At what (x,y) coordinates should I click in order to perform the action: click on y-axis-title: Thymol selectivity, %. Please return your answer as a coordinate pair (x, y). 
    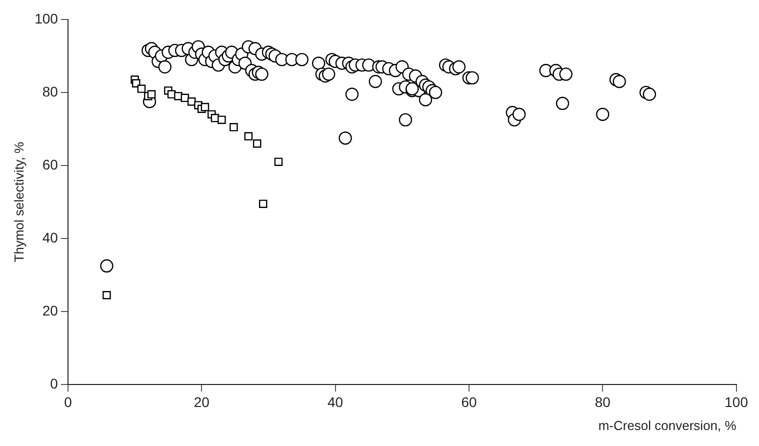
    Looking at the image, I should click on (18, 201).